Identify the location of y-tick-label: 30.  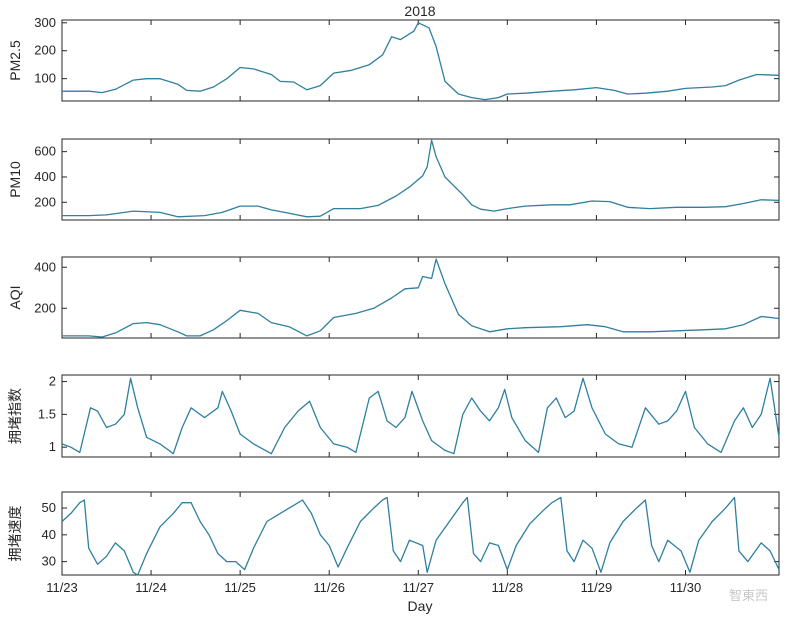
(49, 561).